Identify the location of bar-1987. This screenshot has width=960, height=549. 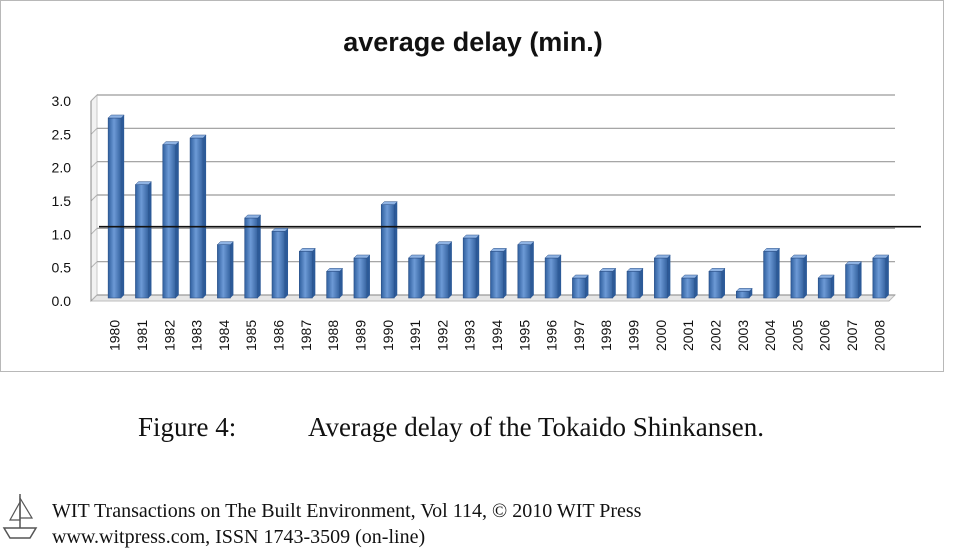
(306, 275).